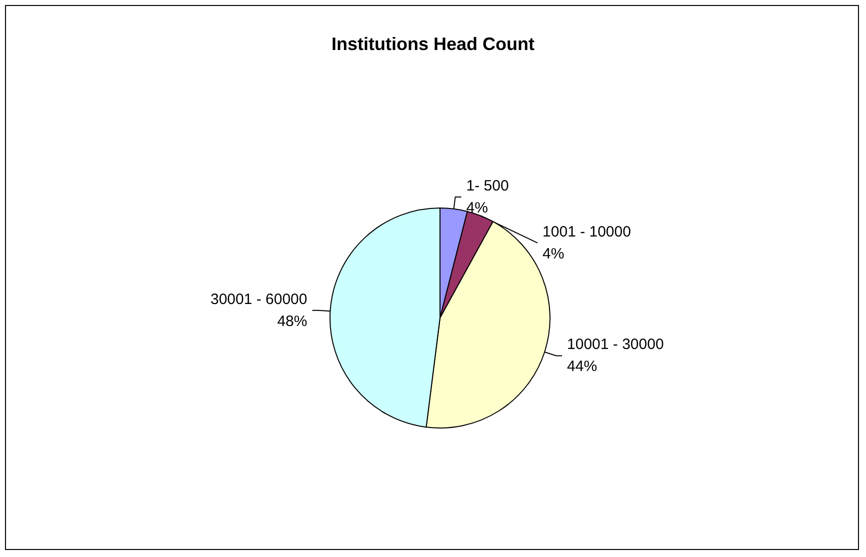 The height and width of the screenshot is (557, 866). I want to click on data-label: 48%, so click(292, 321).